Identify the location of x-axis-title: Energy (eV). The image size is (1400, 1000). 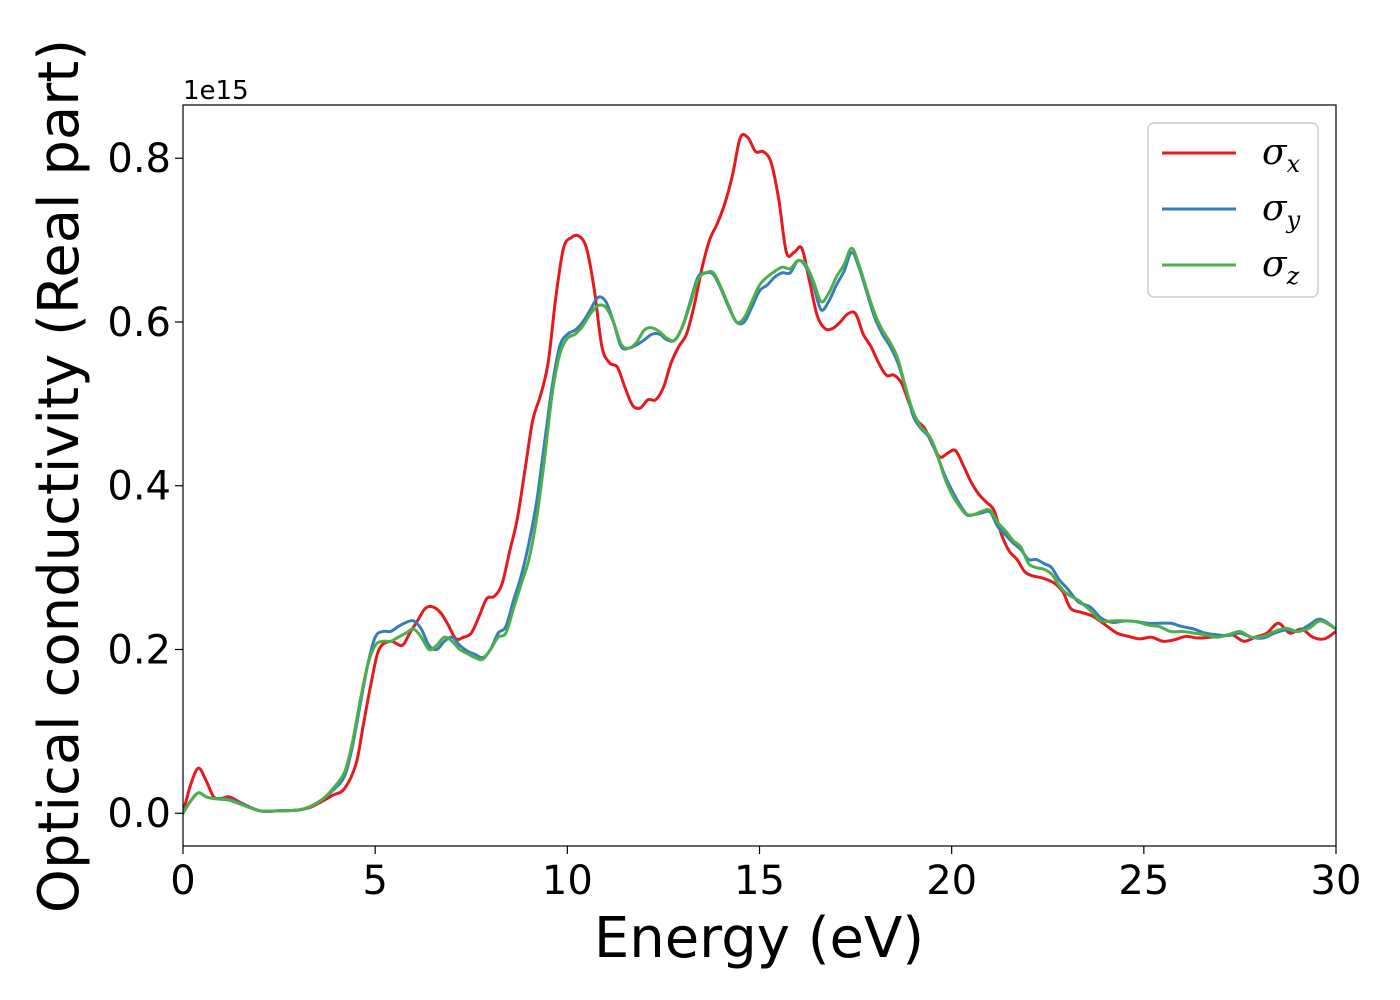
(759, 938).